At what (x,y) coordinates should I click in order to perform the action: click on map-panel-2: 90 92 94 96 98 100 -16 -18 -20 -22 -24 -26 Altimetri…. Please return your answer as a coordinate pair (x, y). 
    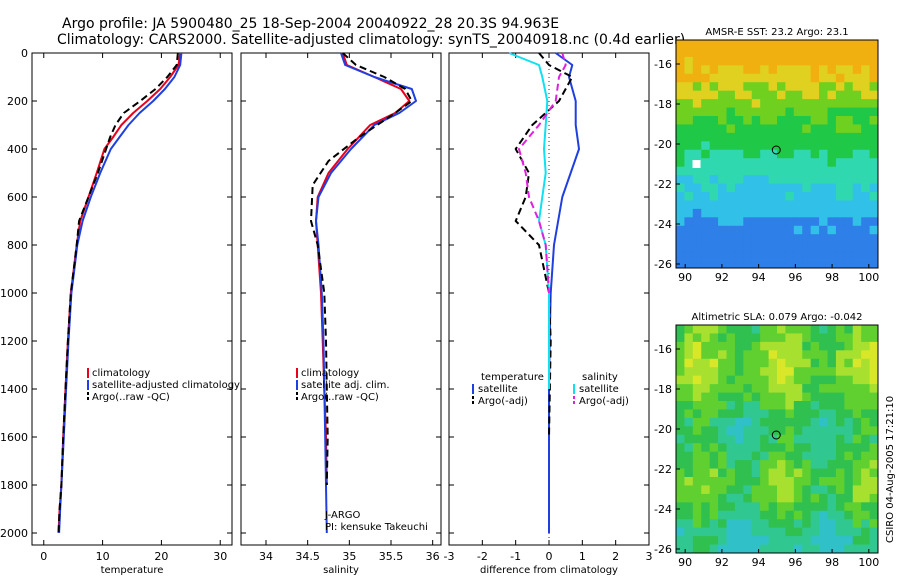
    Looking at the image, I should click on (766, 440).